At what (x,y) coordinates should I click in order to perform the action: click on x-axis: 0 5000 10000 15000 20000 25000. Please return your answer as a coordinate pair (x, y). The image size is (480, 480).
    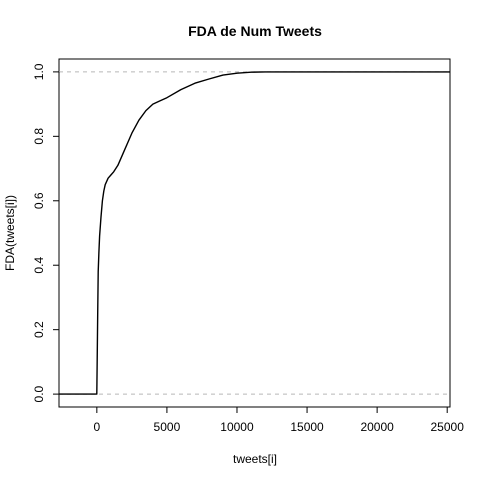
    Looking at the image, I should click on (279, 420).